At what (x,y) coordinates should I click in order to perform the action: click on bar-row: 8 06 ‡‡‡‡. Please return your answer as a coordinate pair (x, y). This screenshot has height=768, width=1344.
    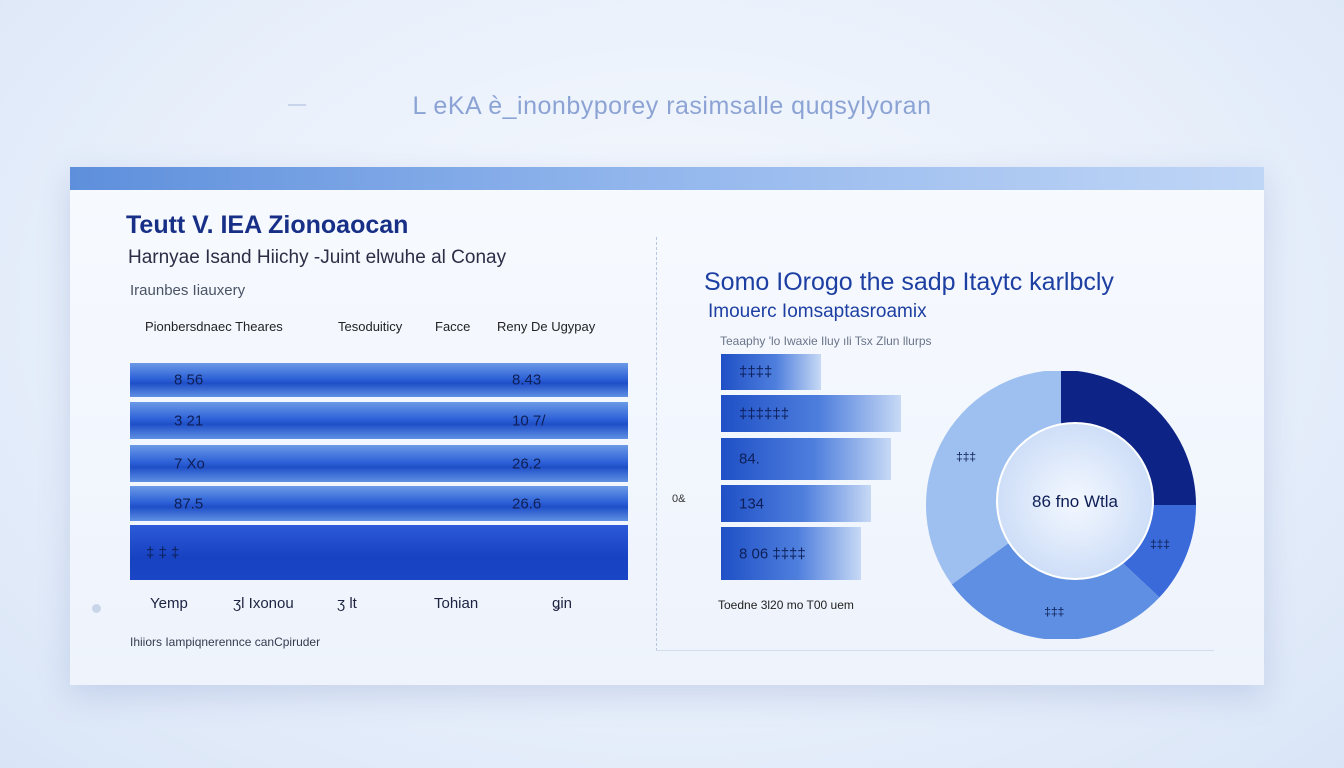
    Looking at the image, I should click on (821, 553).